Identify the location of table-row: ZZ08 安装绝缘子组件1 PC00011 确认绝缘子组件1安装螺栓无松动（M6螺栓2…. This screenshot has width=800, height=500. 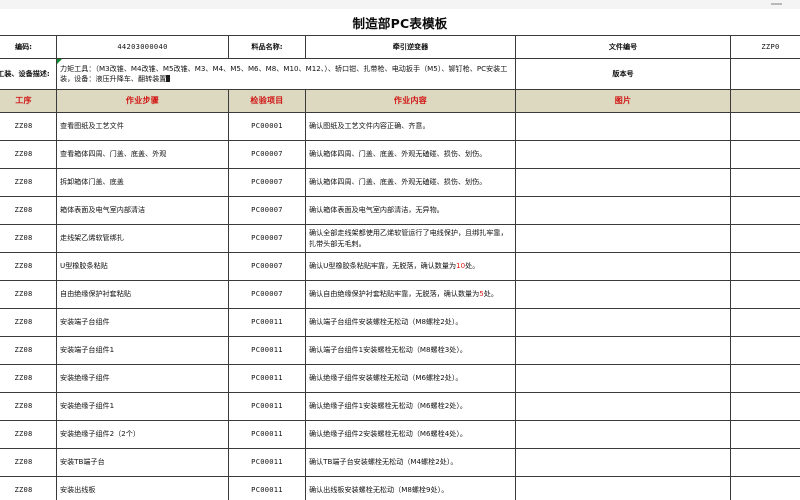
(400, 406).